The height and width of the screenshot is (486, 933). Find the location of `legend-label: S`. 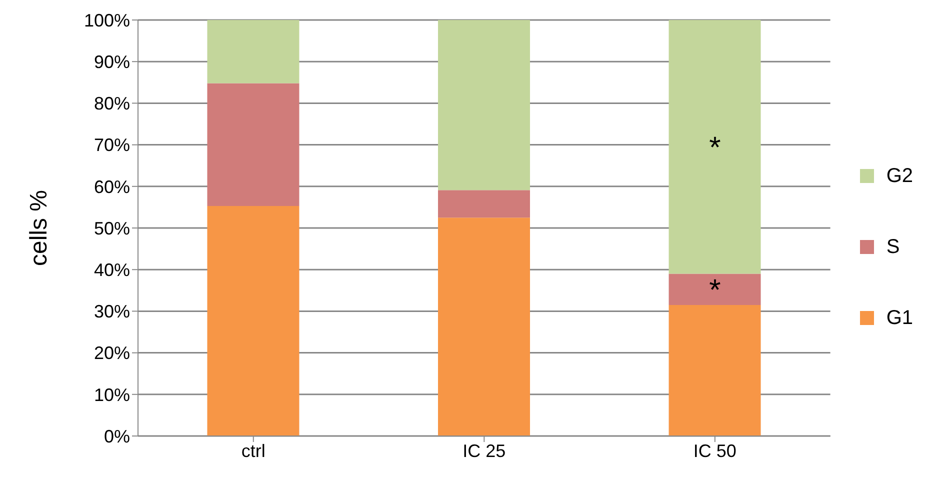

legend-label: S is located at coordinates (893, 247).